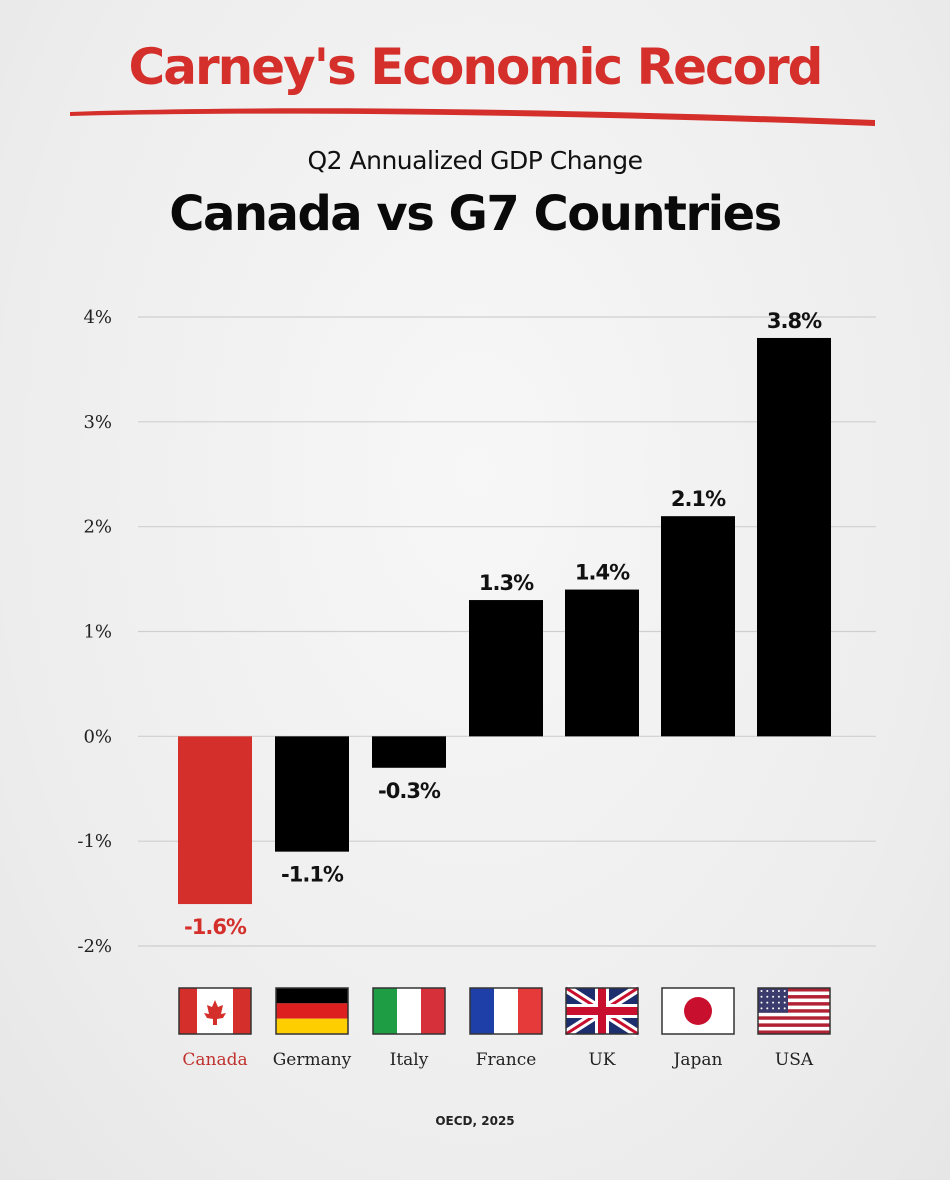 Image resolution: width=950 pixels, height=1180 pixels. Describe the element at coordinates (312, 1060) in the screenshot. I see `category-label: Germany` at that location.